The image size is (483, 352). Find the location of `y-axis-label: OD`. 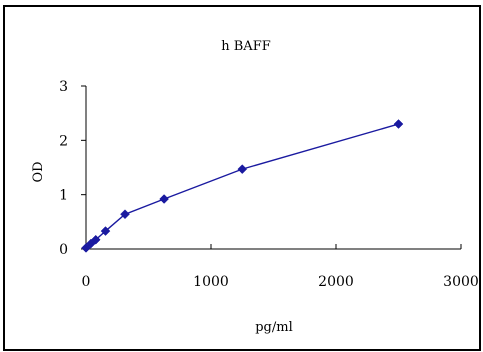

y-axis-label: OD is located at coordinates (38, 171).